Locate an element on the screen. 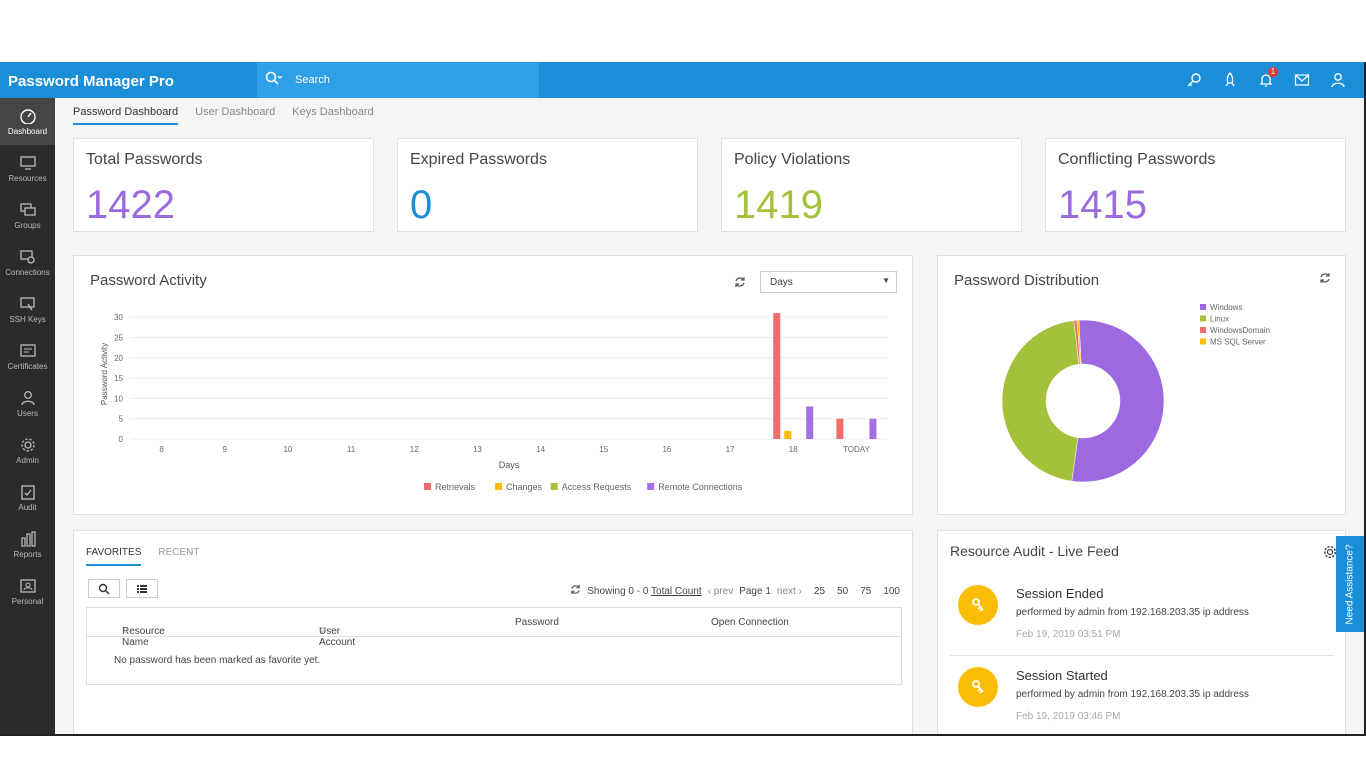 The height and width of the screenshot is (768, 1366). user-profile-icon is located at coordinates (1338, 80).